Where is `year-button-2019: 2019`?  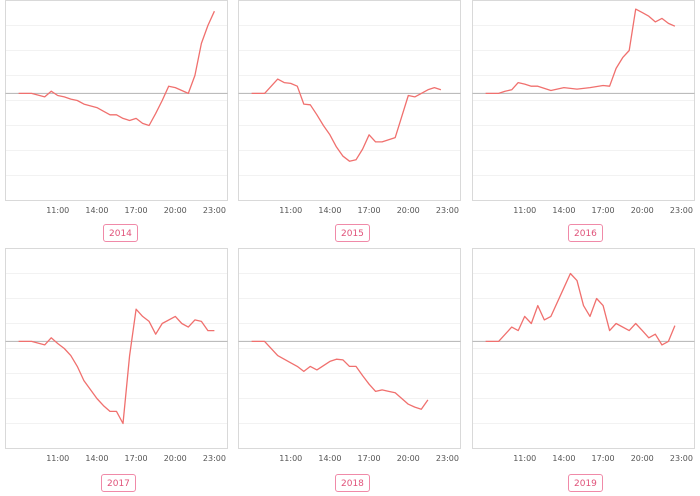
year-button-2019: 2019 is located at coordinates (585, 483).